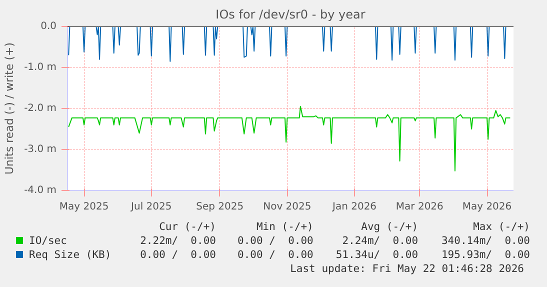 This screenshot has height=287, width=547. I want to click on y-tick-label: -2.0 m, so click(40, 108).